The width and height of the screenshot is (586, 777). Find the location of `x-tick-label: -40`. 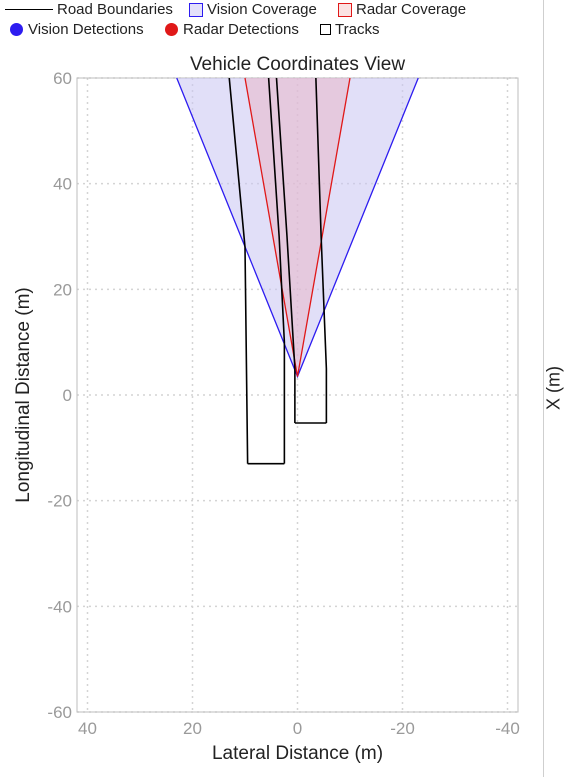

x-tick-label: -40 is located at coordinates (507, 728).